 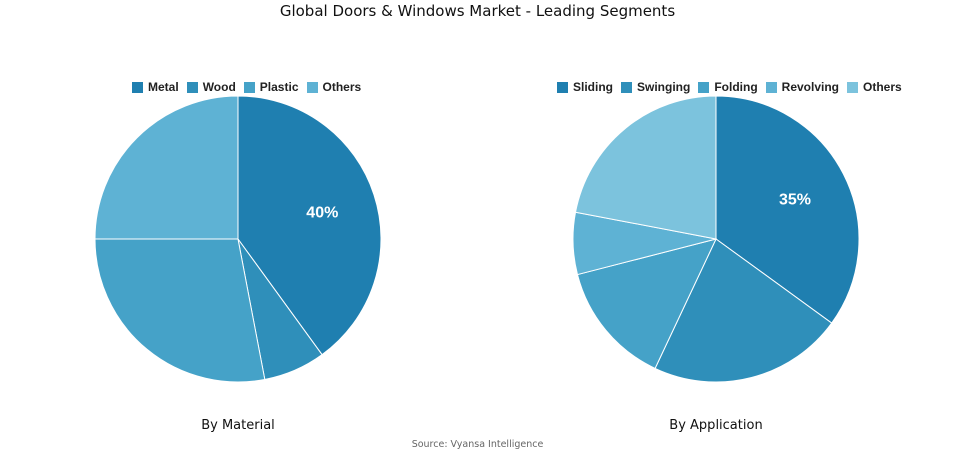 What do you see at coordinates (664, 87) in the screenshot?
I see `legend-label: Swinging` at bounding box center [664, 87].